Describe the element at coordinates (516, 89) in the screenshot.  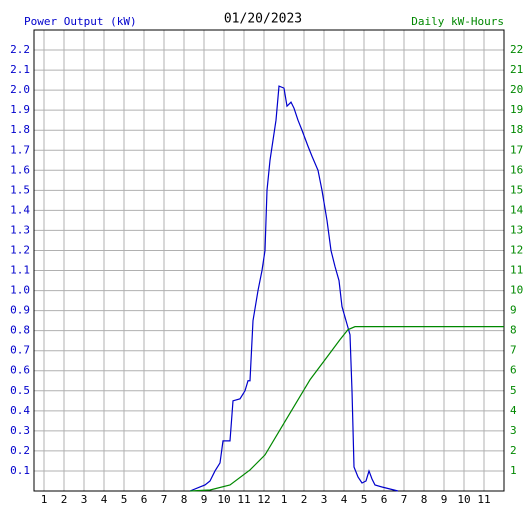
I see `y2-tick-label: 20` at that location.